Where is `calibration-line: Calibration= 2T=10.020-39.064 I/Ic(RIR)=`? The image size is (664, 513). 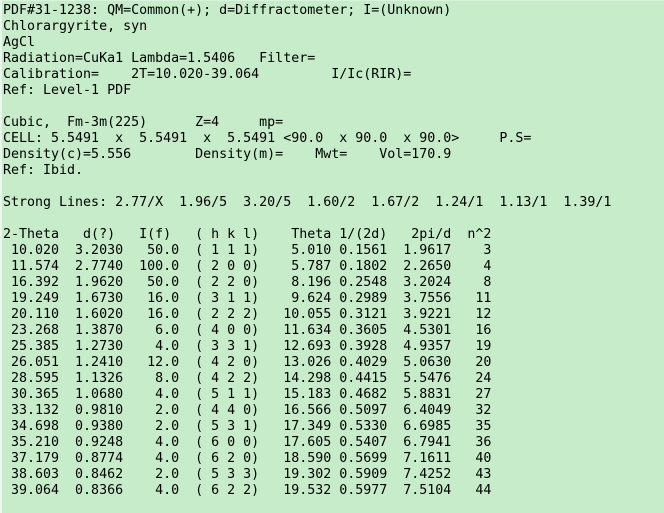
calibration-line: Calibration= 2T=10.020-39.064 I/Ic(RIR)= is located at coordinates (207, 74).